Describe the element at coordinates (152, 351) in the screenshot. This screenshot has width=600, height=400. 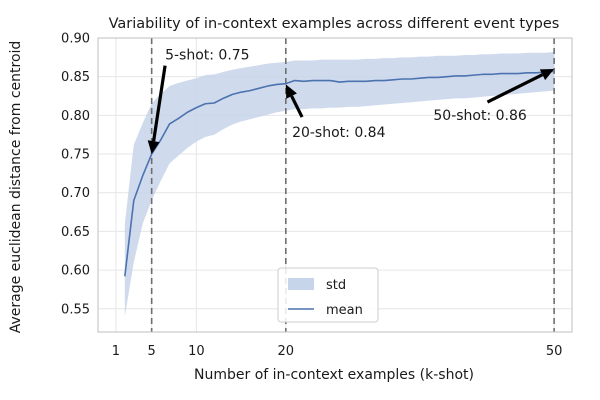
I see `x-tick-label: 5` at that location.